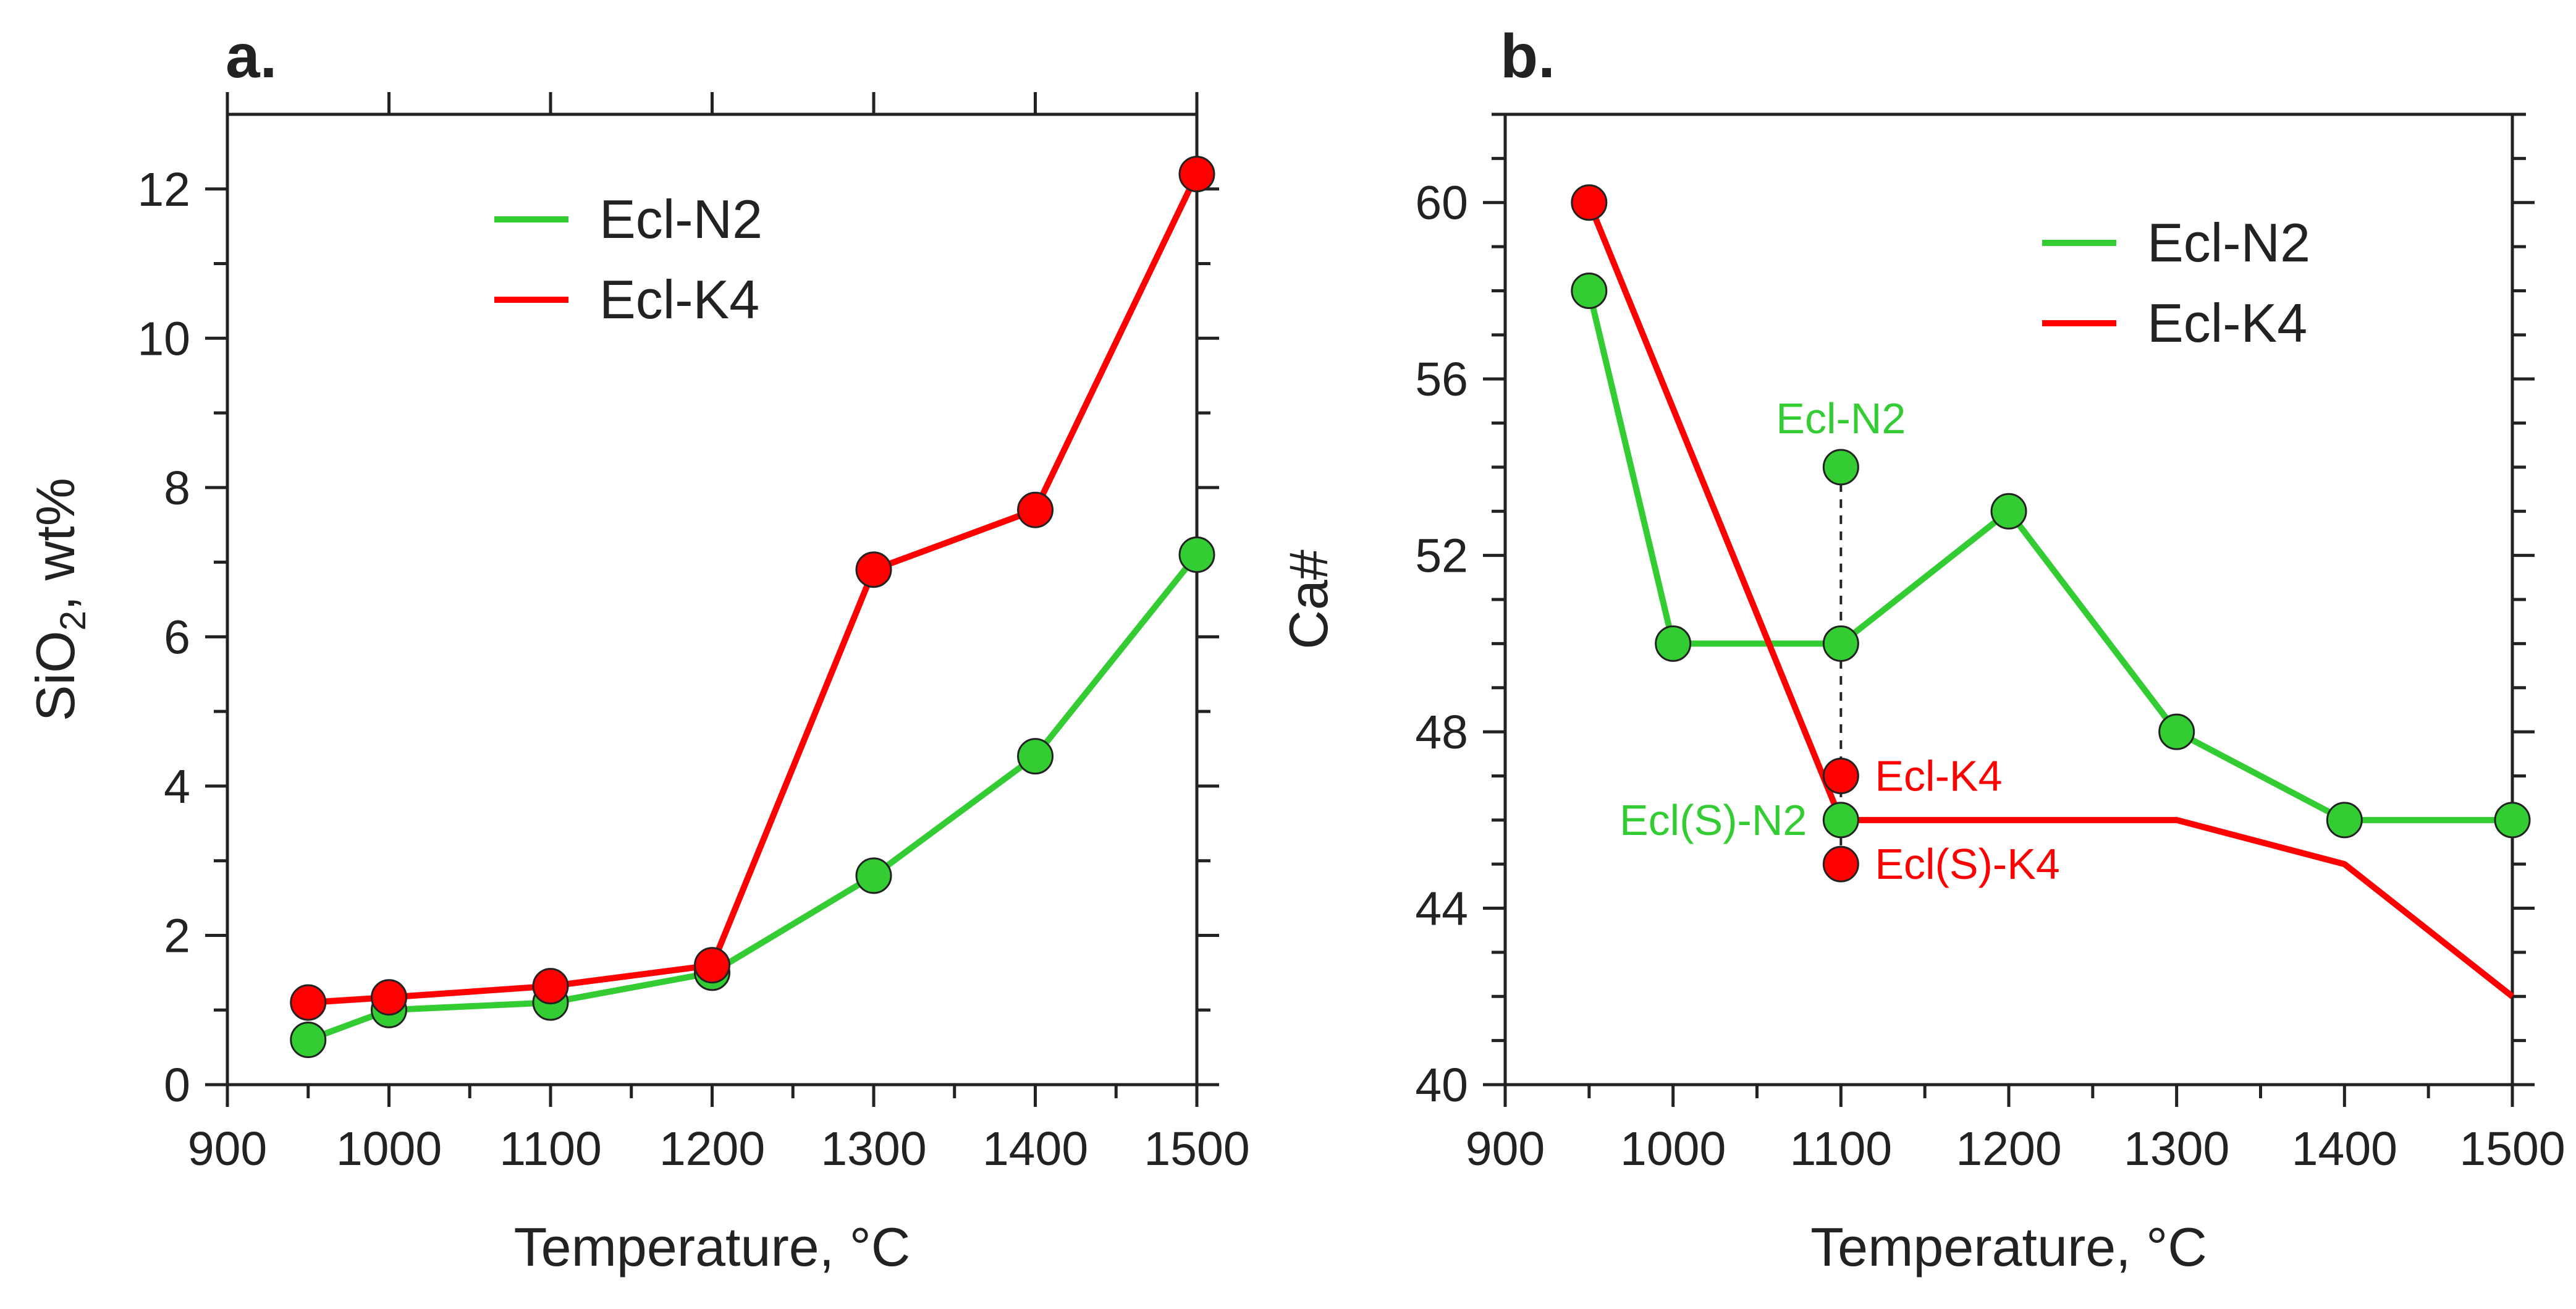 The width and height of the screenshot is (2576, 1309). Describe the element at coordinates (59, 599) in the screenshot. I see `y-axis-title: SiO2, wt%` at that location.